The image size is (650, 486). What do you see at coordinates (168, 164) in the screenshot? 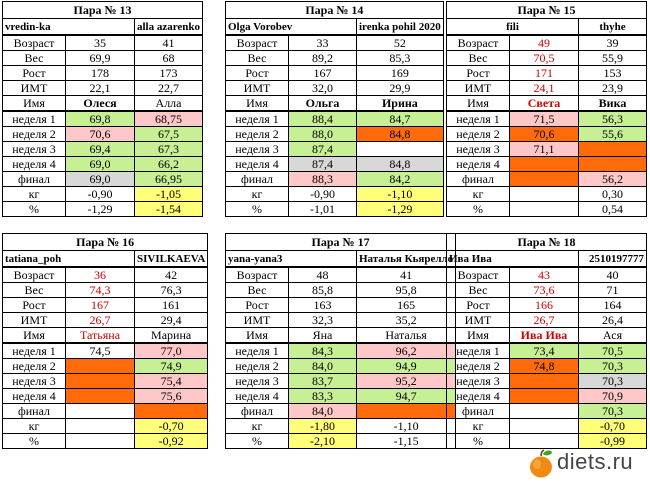
I see `cell: 66,2` at bounding box center [168, 164].